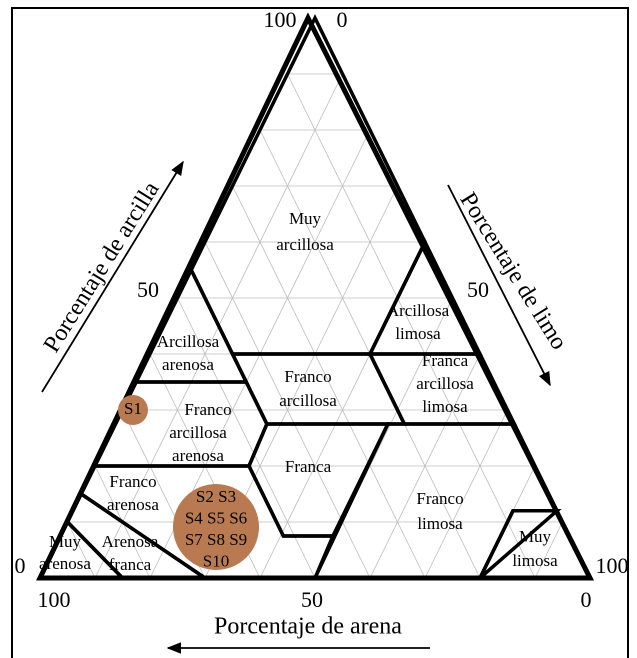 The width and height of the screenshot is (637, 658). I want to click on region-label: franca, so click(130, 564).